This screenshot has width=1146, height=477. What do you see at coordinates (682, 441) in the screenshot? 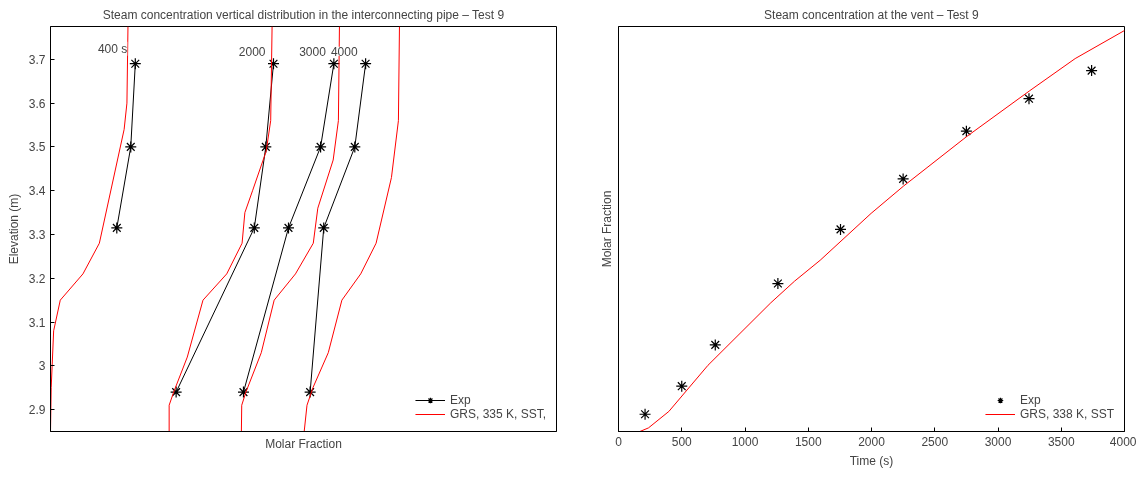
I see `x-tick-label: 500` at bounding box center [682, 441].